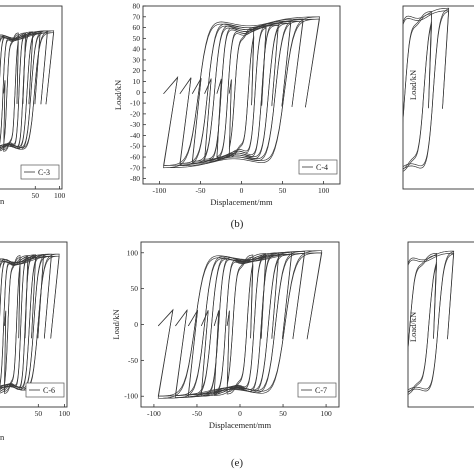 Image resolution: width=474 pixels, height=474 pixels. I want to click on y-tick-label: 10, so click(137, 81).